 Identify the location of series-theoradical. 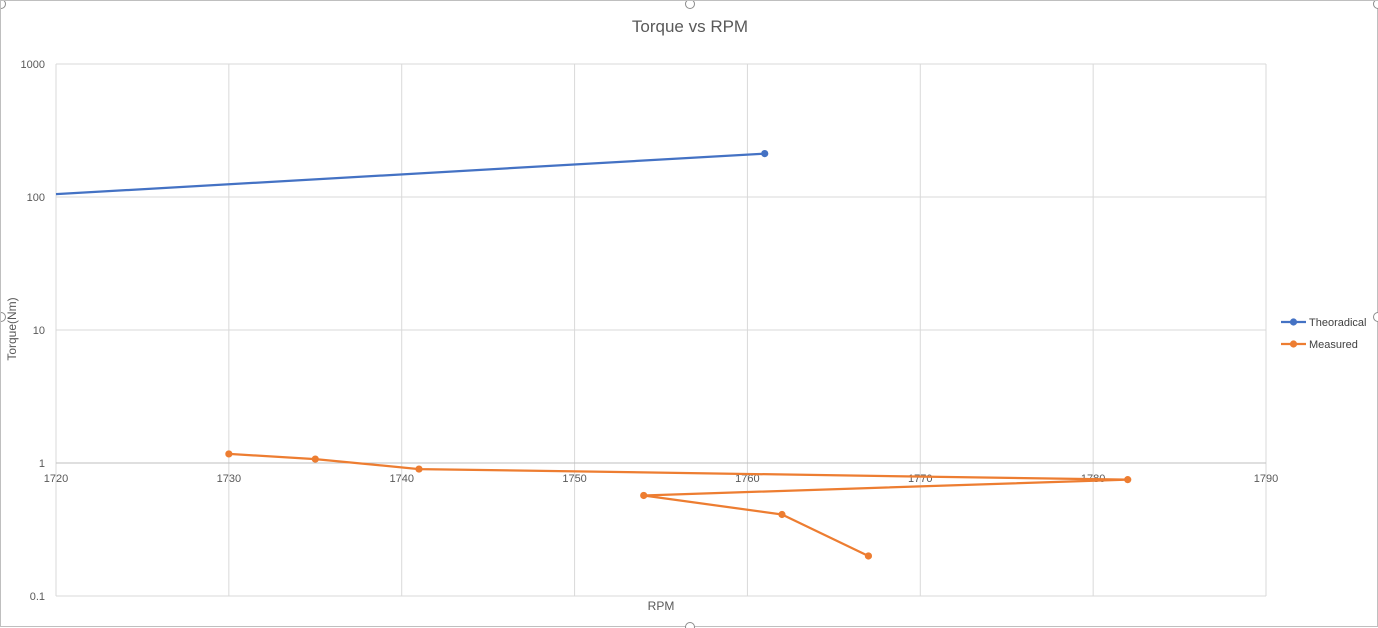
(412, 172).